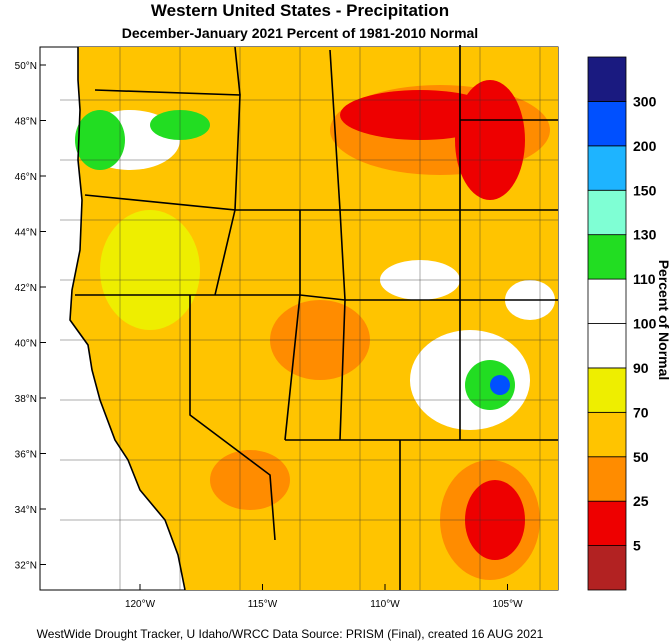 The image size is (670, 643). What do you see at coordinates (26, 122) in the screenshot?
I see `lat-label: 48°N` at bounding box center [26, 122].